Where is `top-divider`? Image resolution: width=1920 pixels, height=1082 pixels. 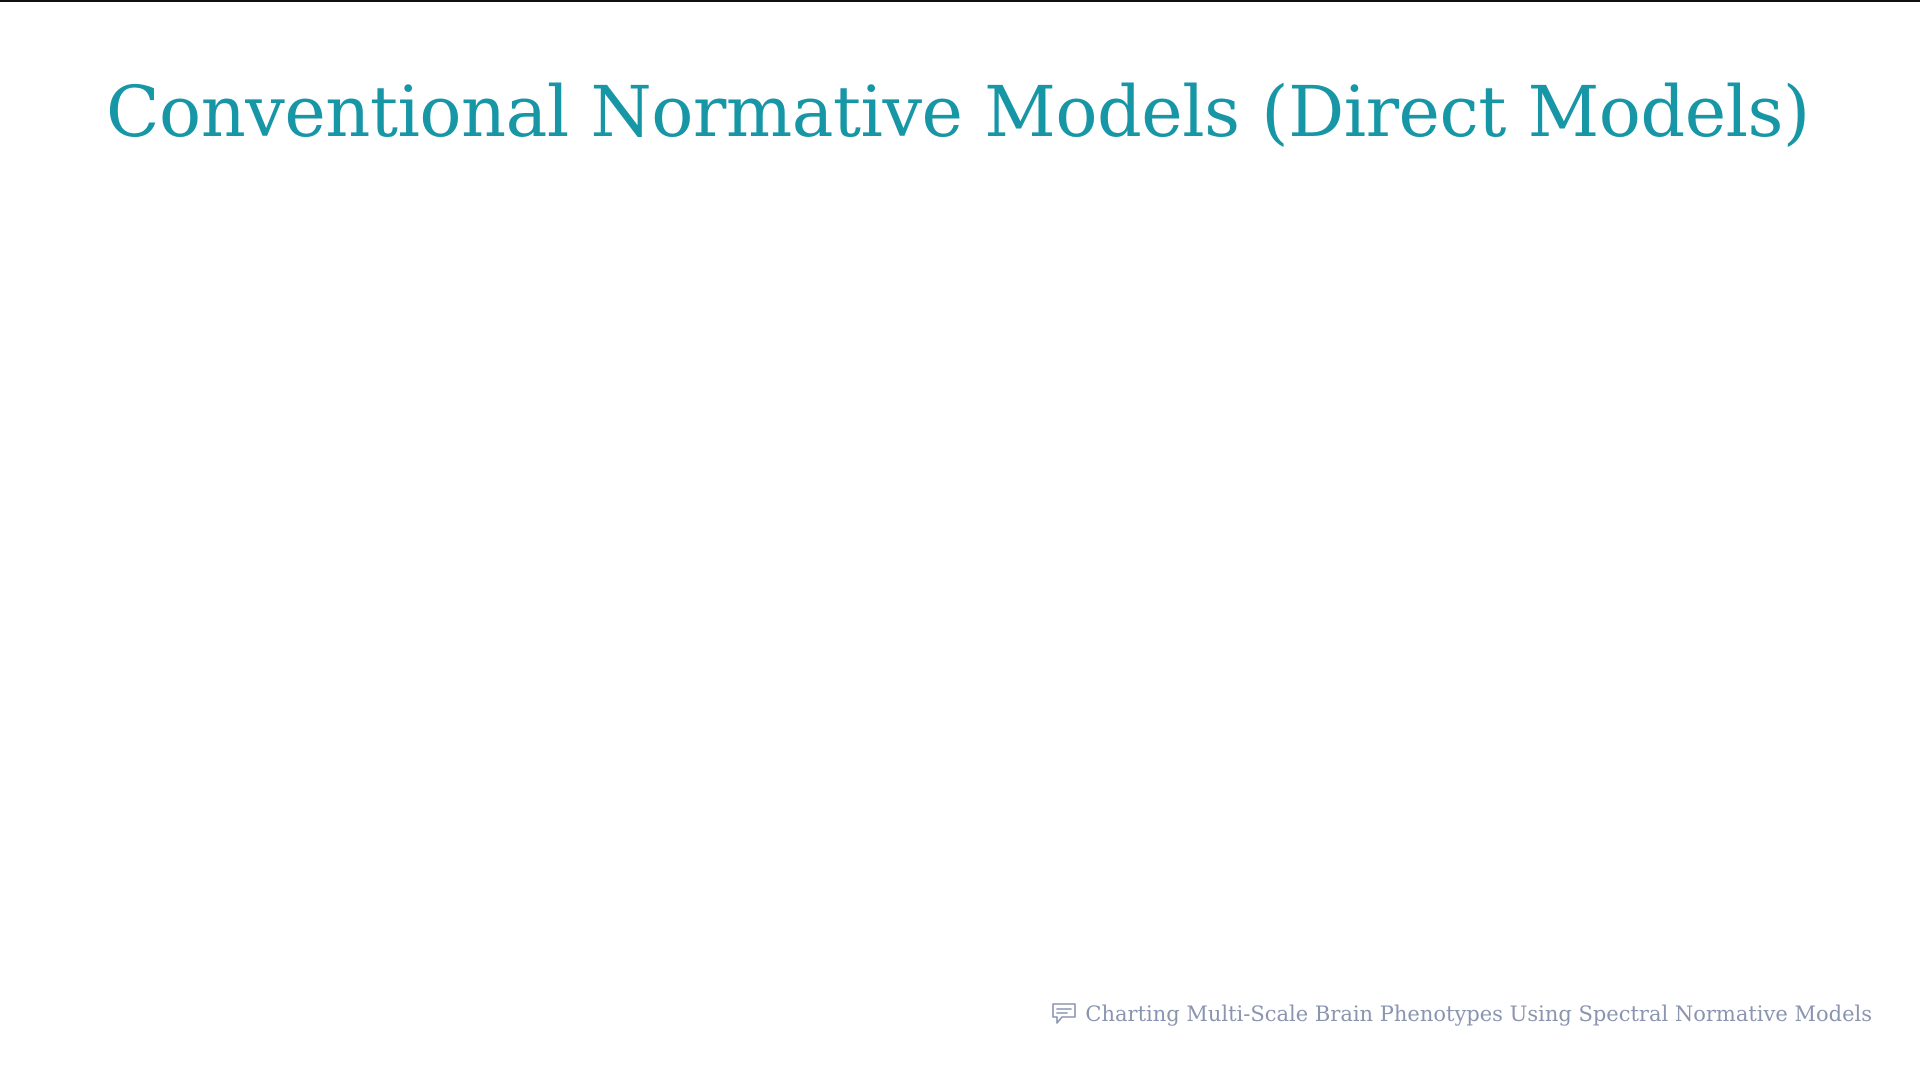
top-divider is located at coordinates (960, 1).